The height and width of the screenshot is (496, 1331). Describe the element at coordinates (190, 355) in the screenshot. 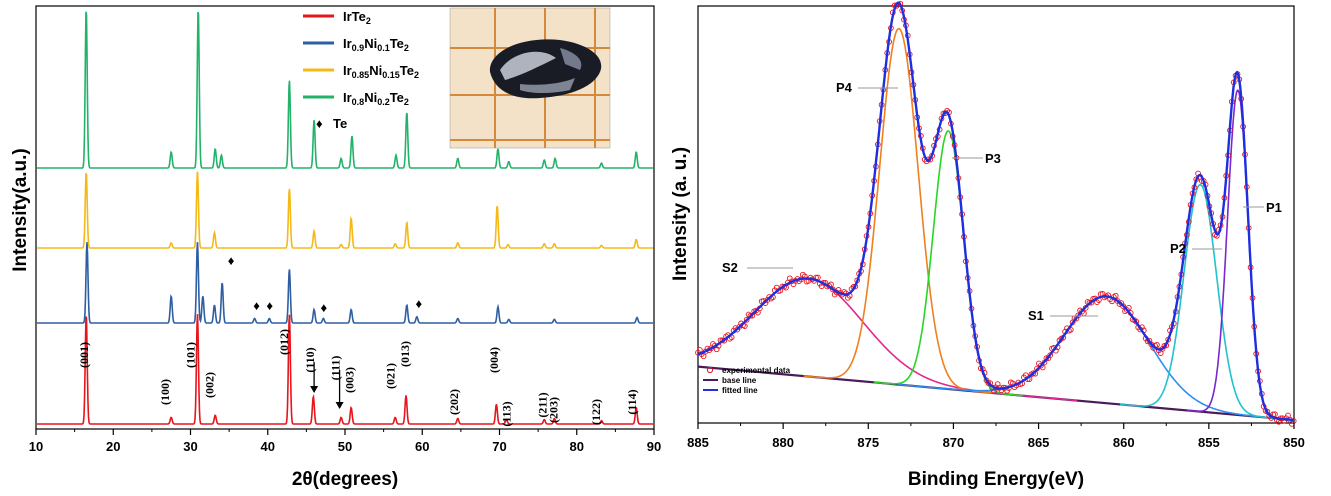

I see `miller-index-label: (101)` at that location.